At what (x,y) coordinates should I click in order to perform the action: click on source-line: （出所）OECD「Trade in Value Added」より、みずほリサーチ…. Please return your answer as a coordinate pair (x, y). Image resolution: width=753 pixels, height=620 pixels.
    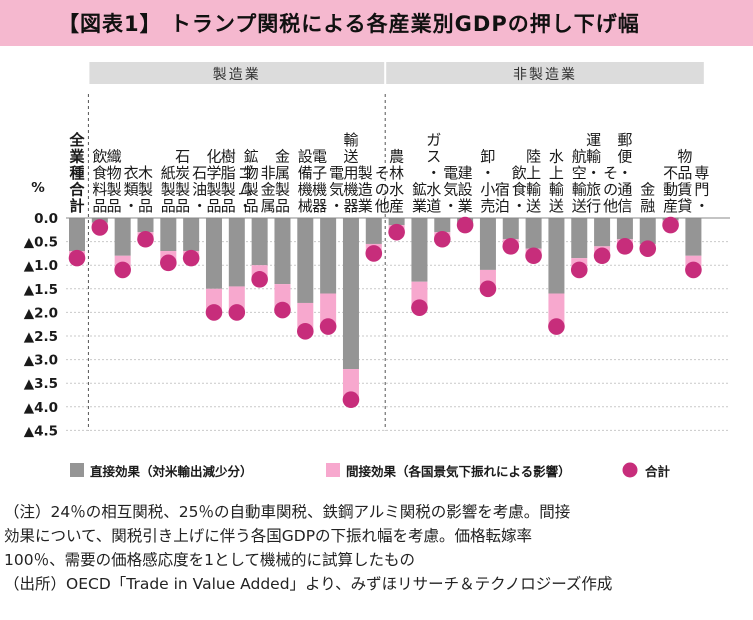
    Looking at the image, I should click on (308, 584).